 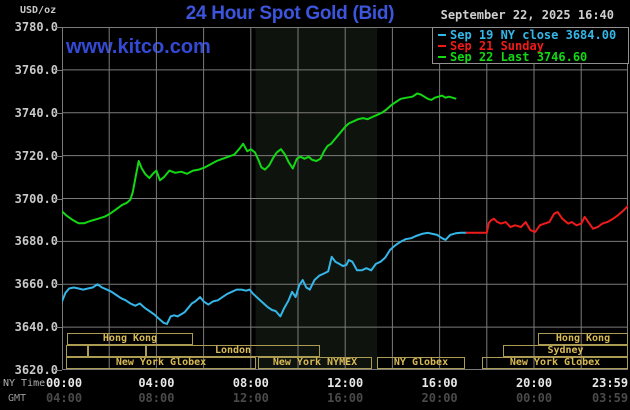 I want to click on y-axis-tick-label: 3720.0, so click(x=36, y=155).